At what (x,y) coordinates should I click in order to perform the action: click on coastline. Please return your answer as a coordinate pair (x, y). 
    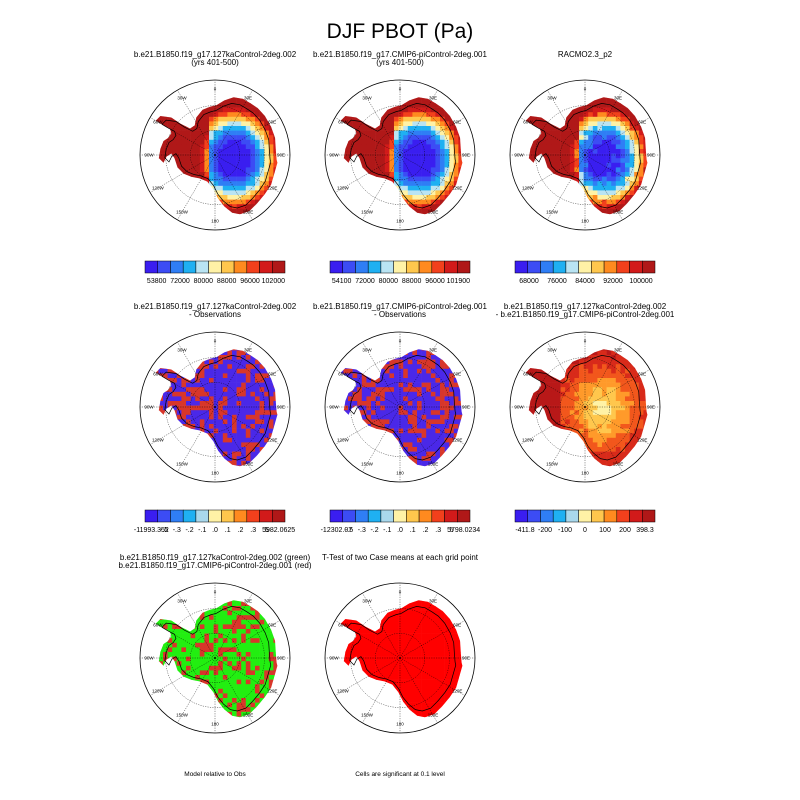
    Looking at the image, I should click on (586, 156).